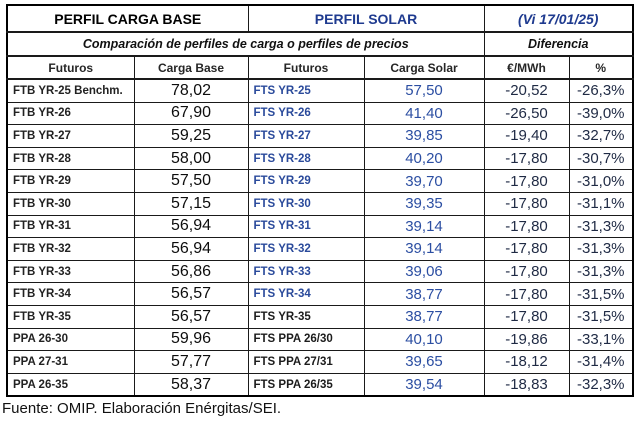  What do you see at coordinates (306, 181) in the screenshot?
I see `cell-futuros-solar: FTS YR-29` at bounding box center [306, 181].